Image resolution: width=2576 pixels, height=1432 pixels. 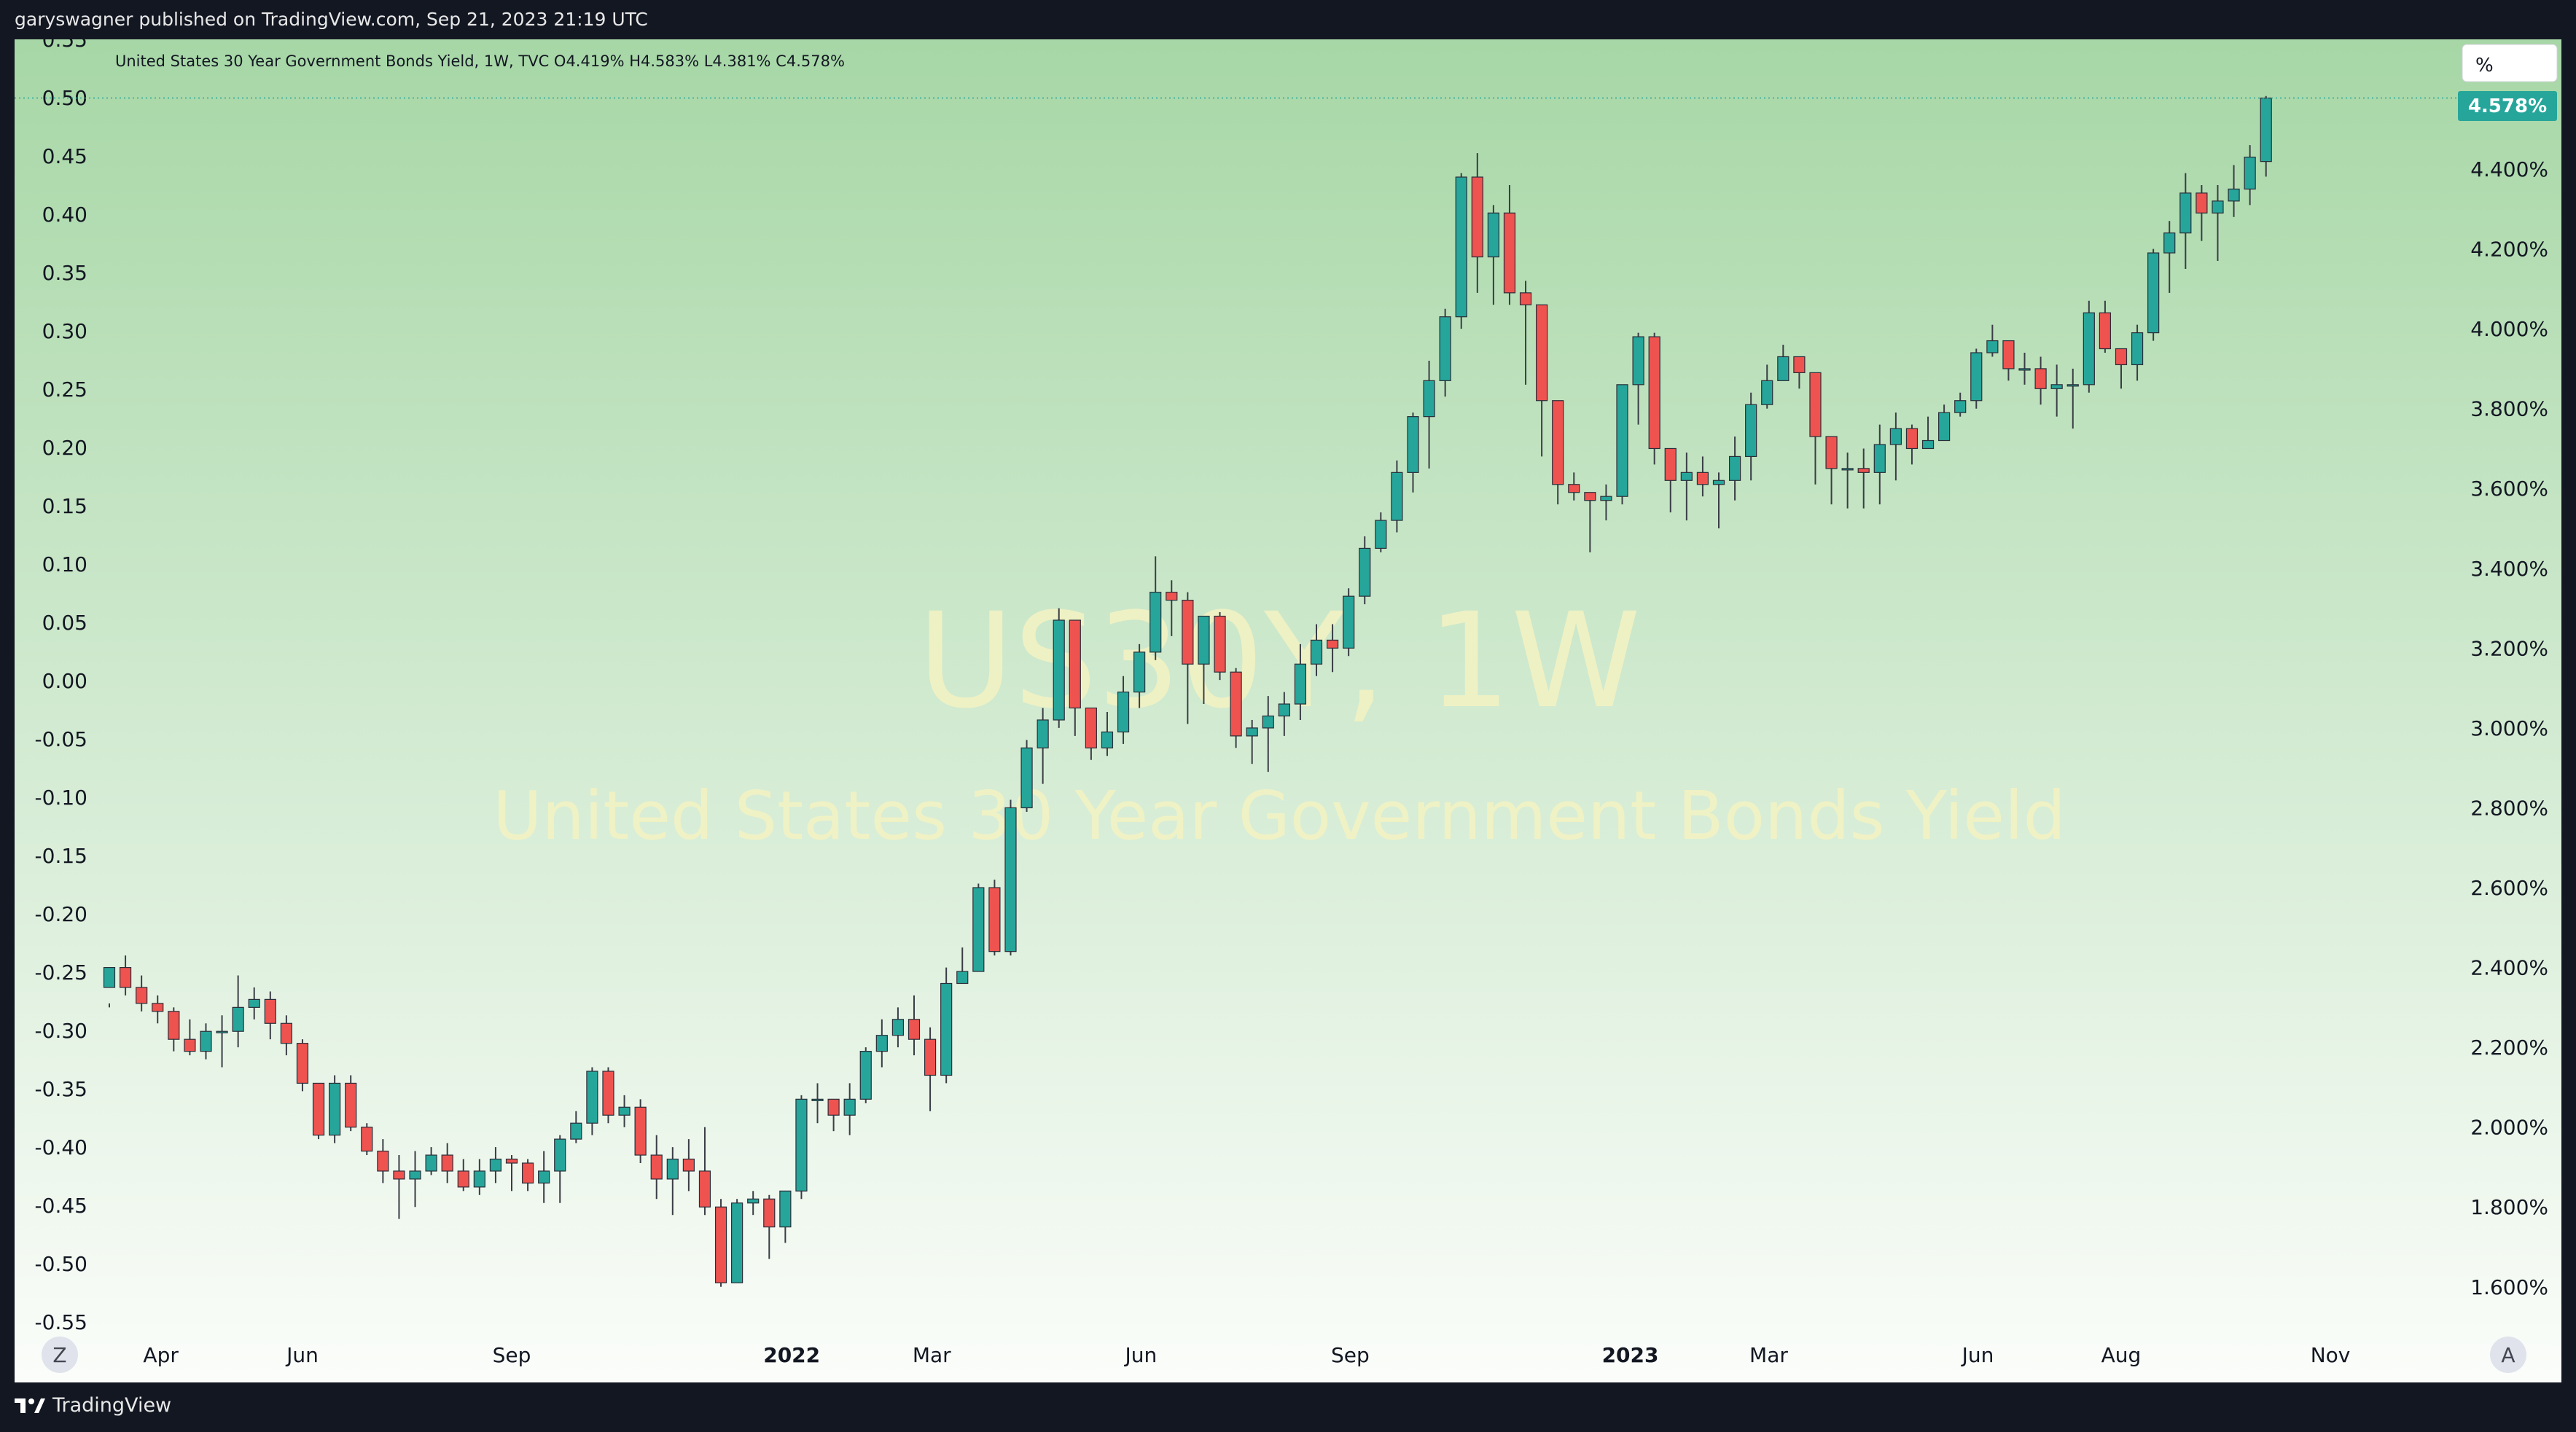 I want to click on left-axis-tick: 0.25, so click(x=64, y=389).